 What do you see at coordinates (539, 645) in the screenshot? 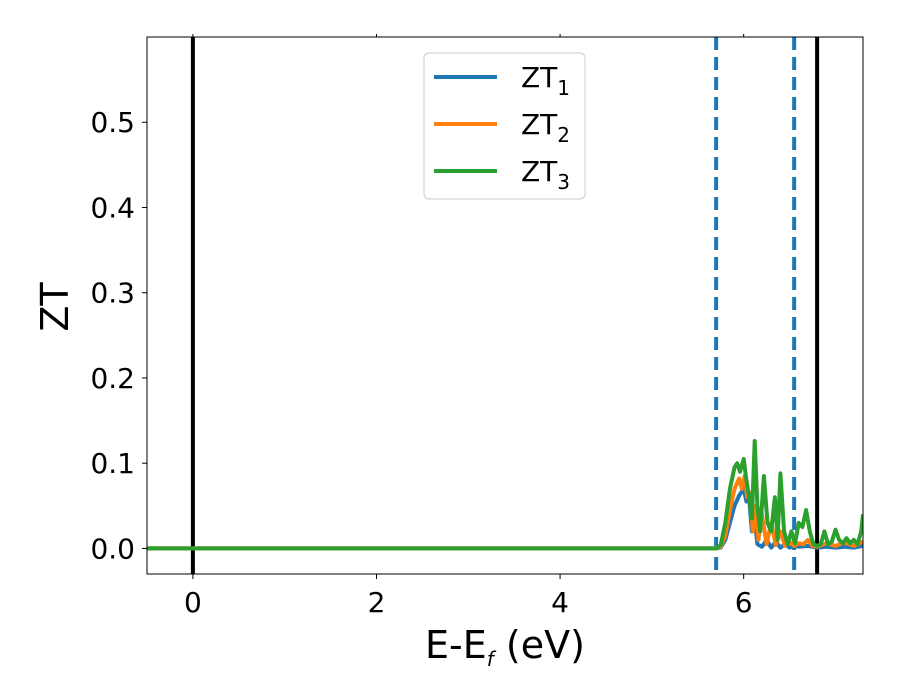
I see `x-axis-title-unit: (eV)` at bounding box center [539, 645].